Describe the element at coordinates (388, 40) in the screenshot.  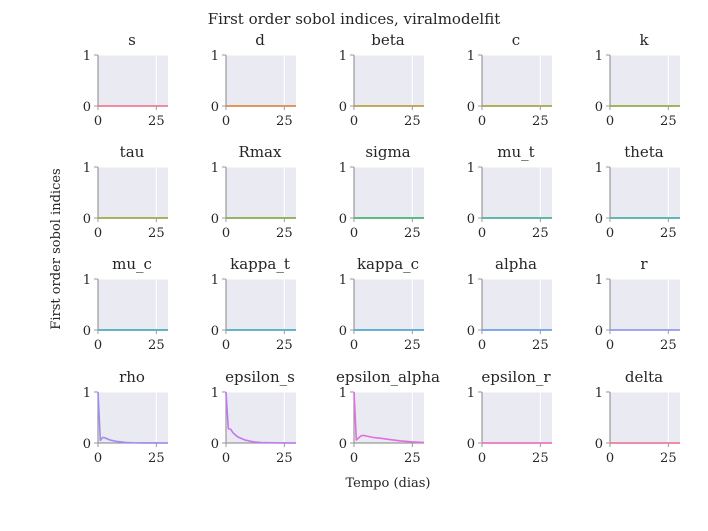
I see `subplot-title: beta` at that location.